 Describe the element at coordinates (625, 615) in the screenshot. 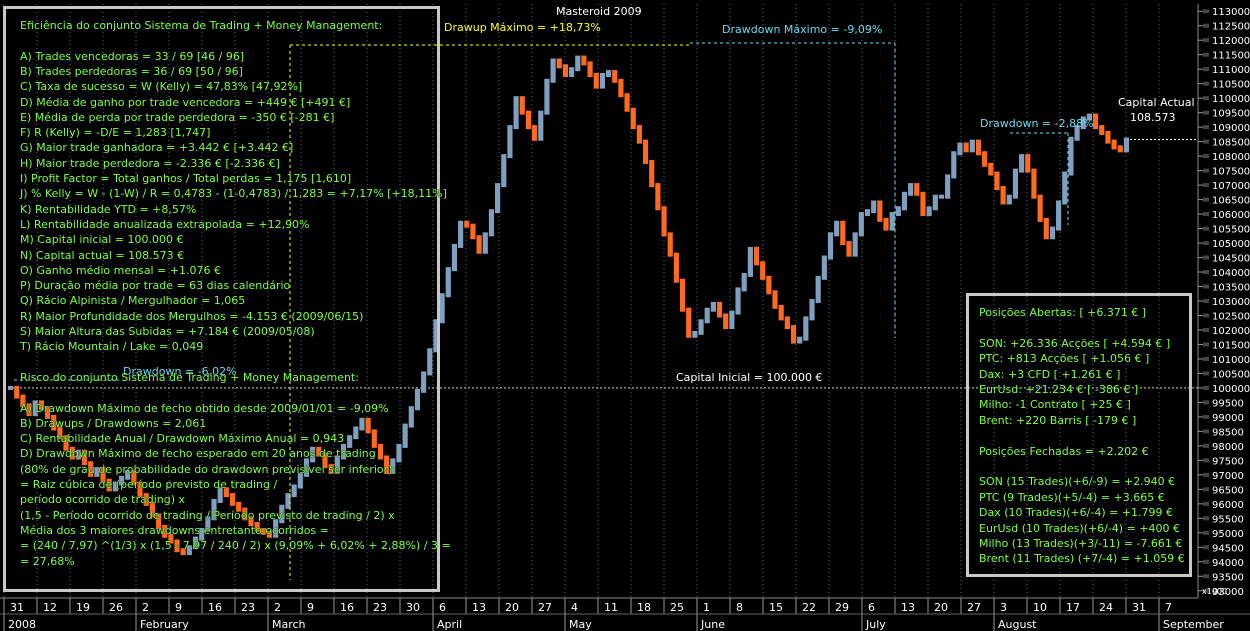

I see `x-axis-band` at that location.